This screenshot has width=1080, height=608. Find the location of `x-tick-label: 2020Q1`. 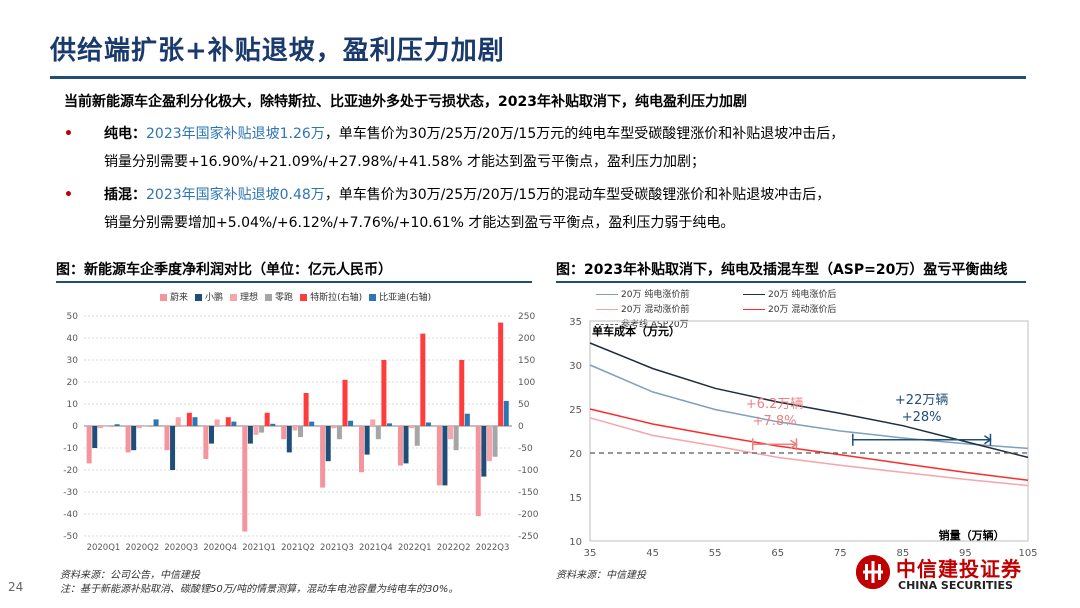

x-tick-label: 2020Q1 is located at coordinates (104, 548).